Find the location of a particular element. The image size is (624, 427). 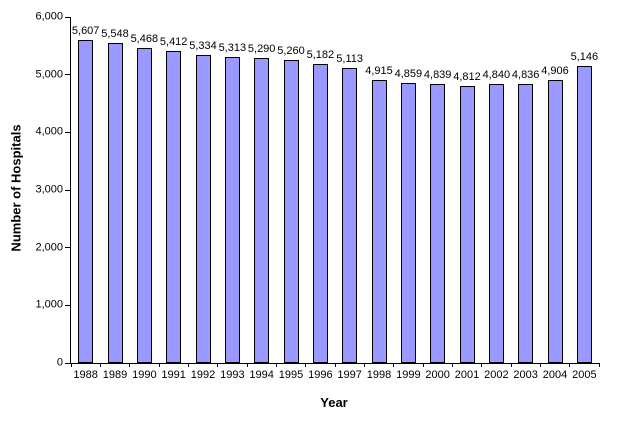

bar-value-label: 5,146 is located at coordinates (584, 57).